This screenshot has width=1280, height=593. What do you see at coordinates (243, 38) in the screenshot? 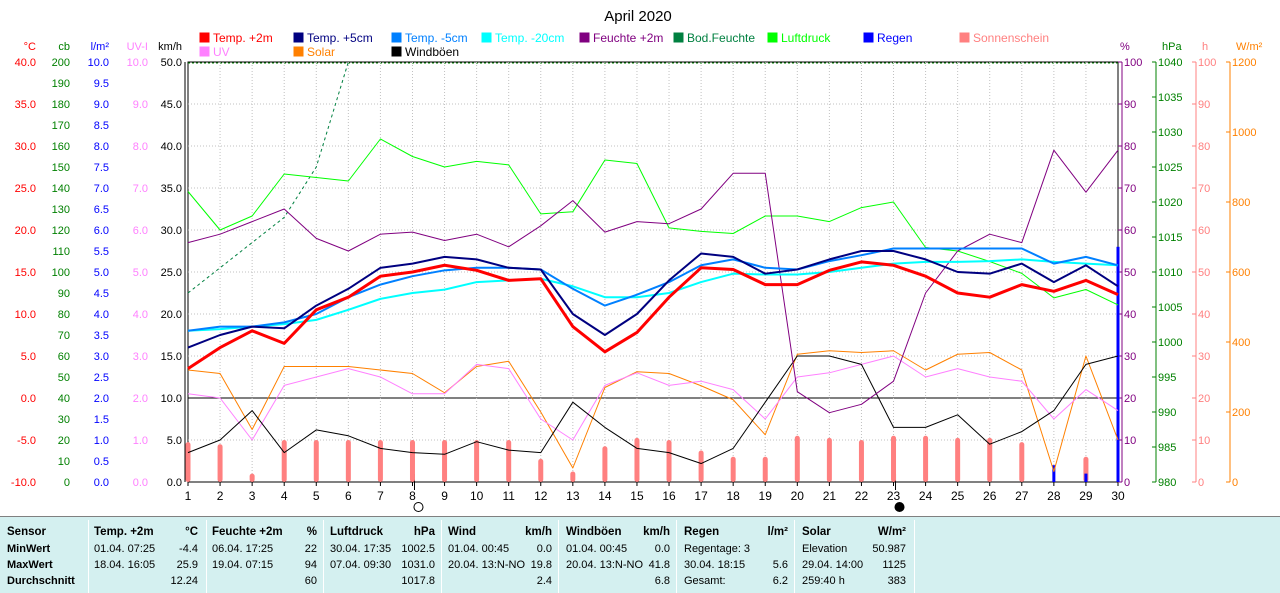
I see `legend-label: Temp. +2m` at bounding box center [243, 38].